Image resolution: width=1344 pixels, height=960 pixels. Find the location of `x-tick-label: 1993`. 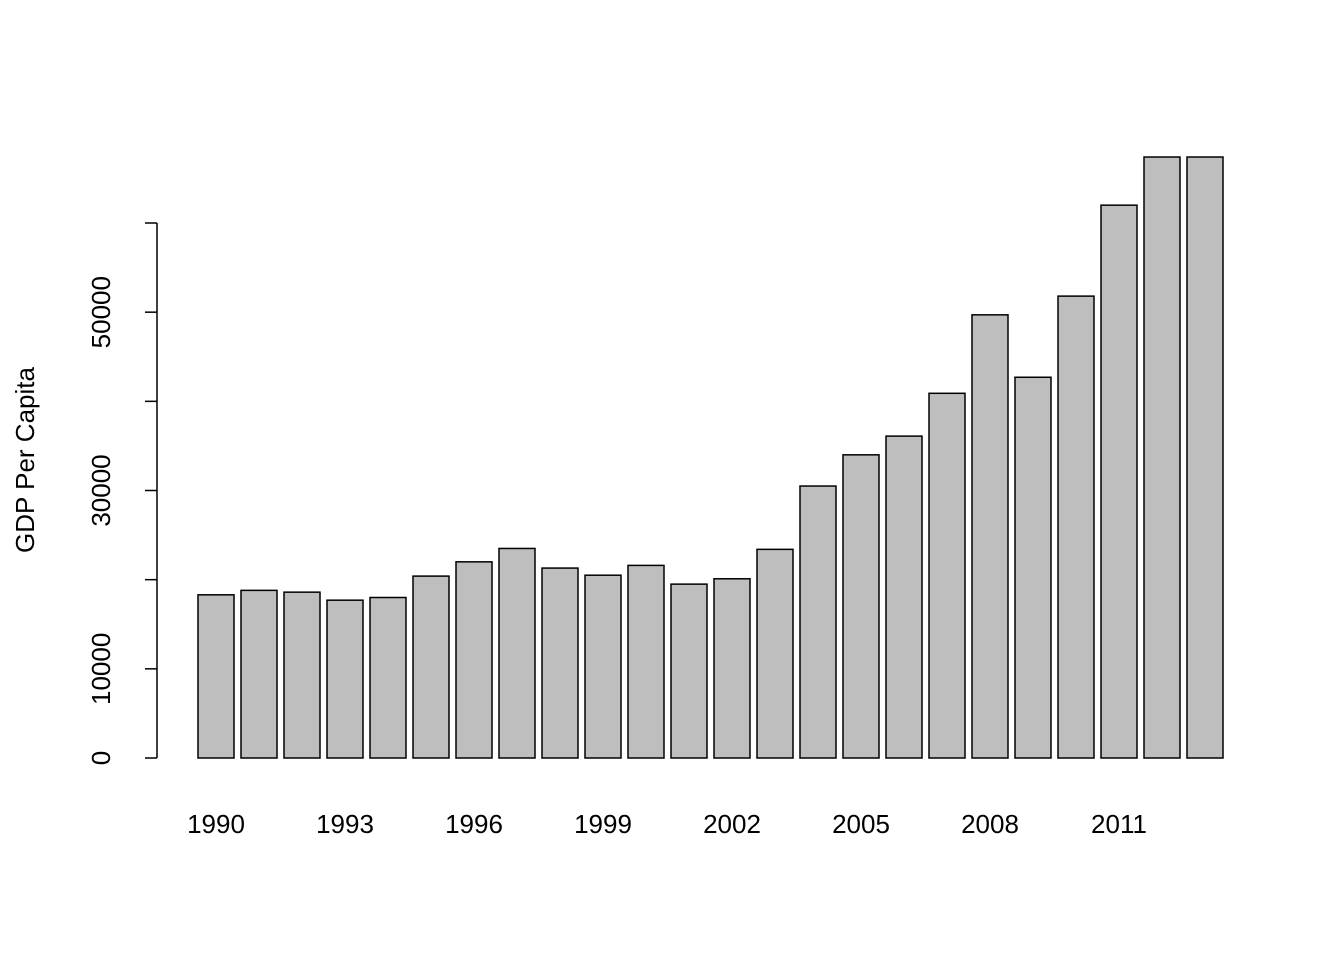

x-tick-label: 1993 is located at coordinates (345, 824).